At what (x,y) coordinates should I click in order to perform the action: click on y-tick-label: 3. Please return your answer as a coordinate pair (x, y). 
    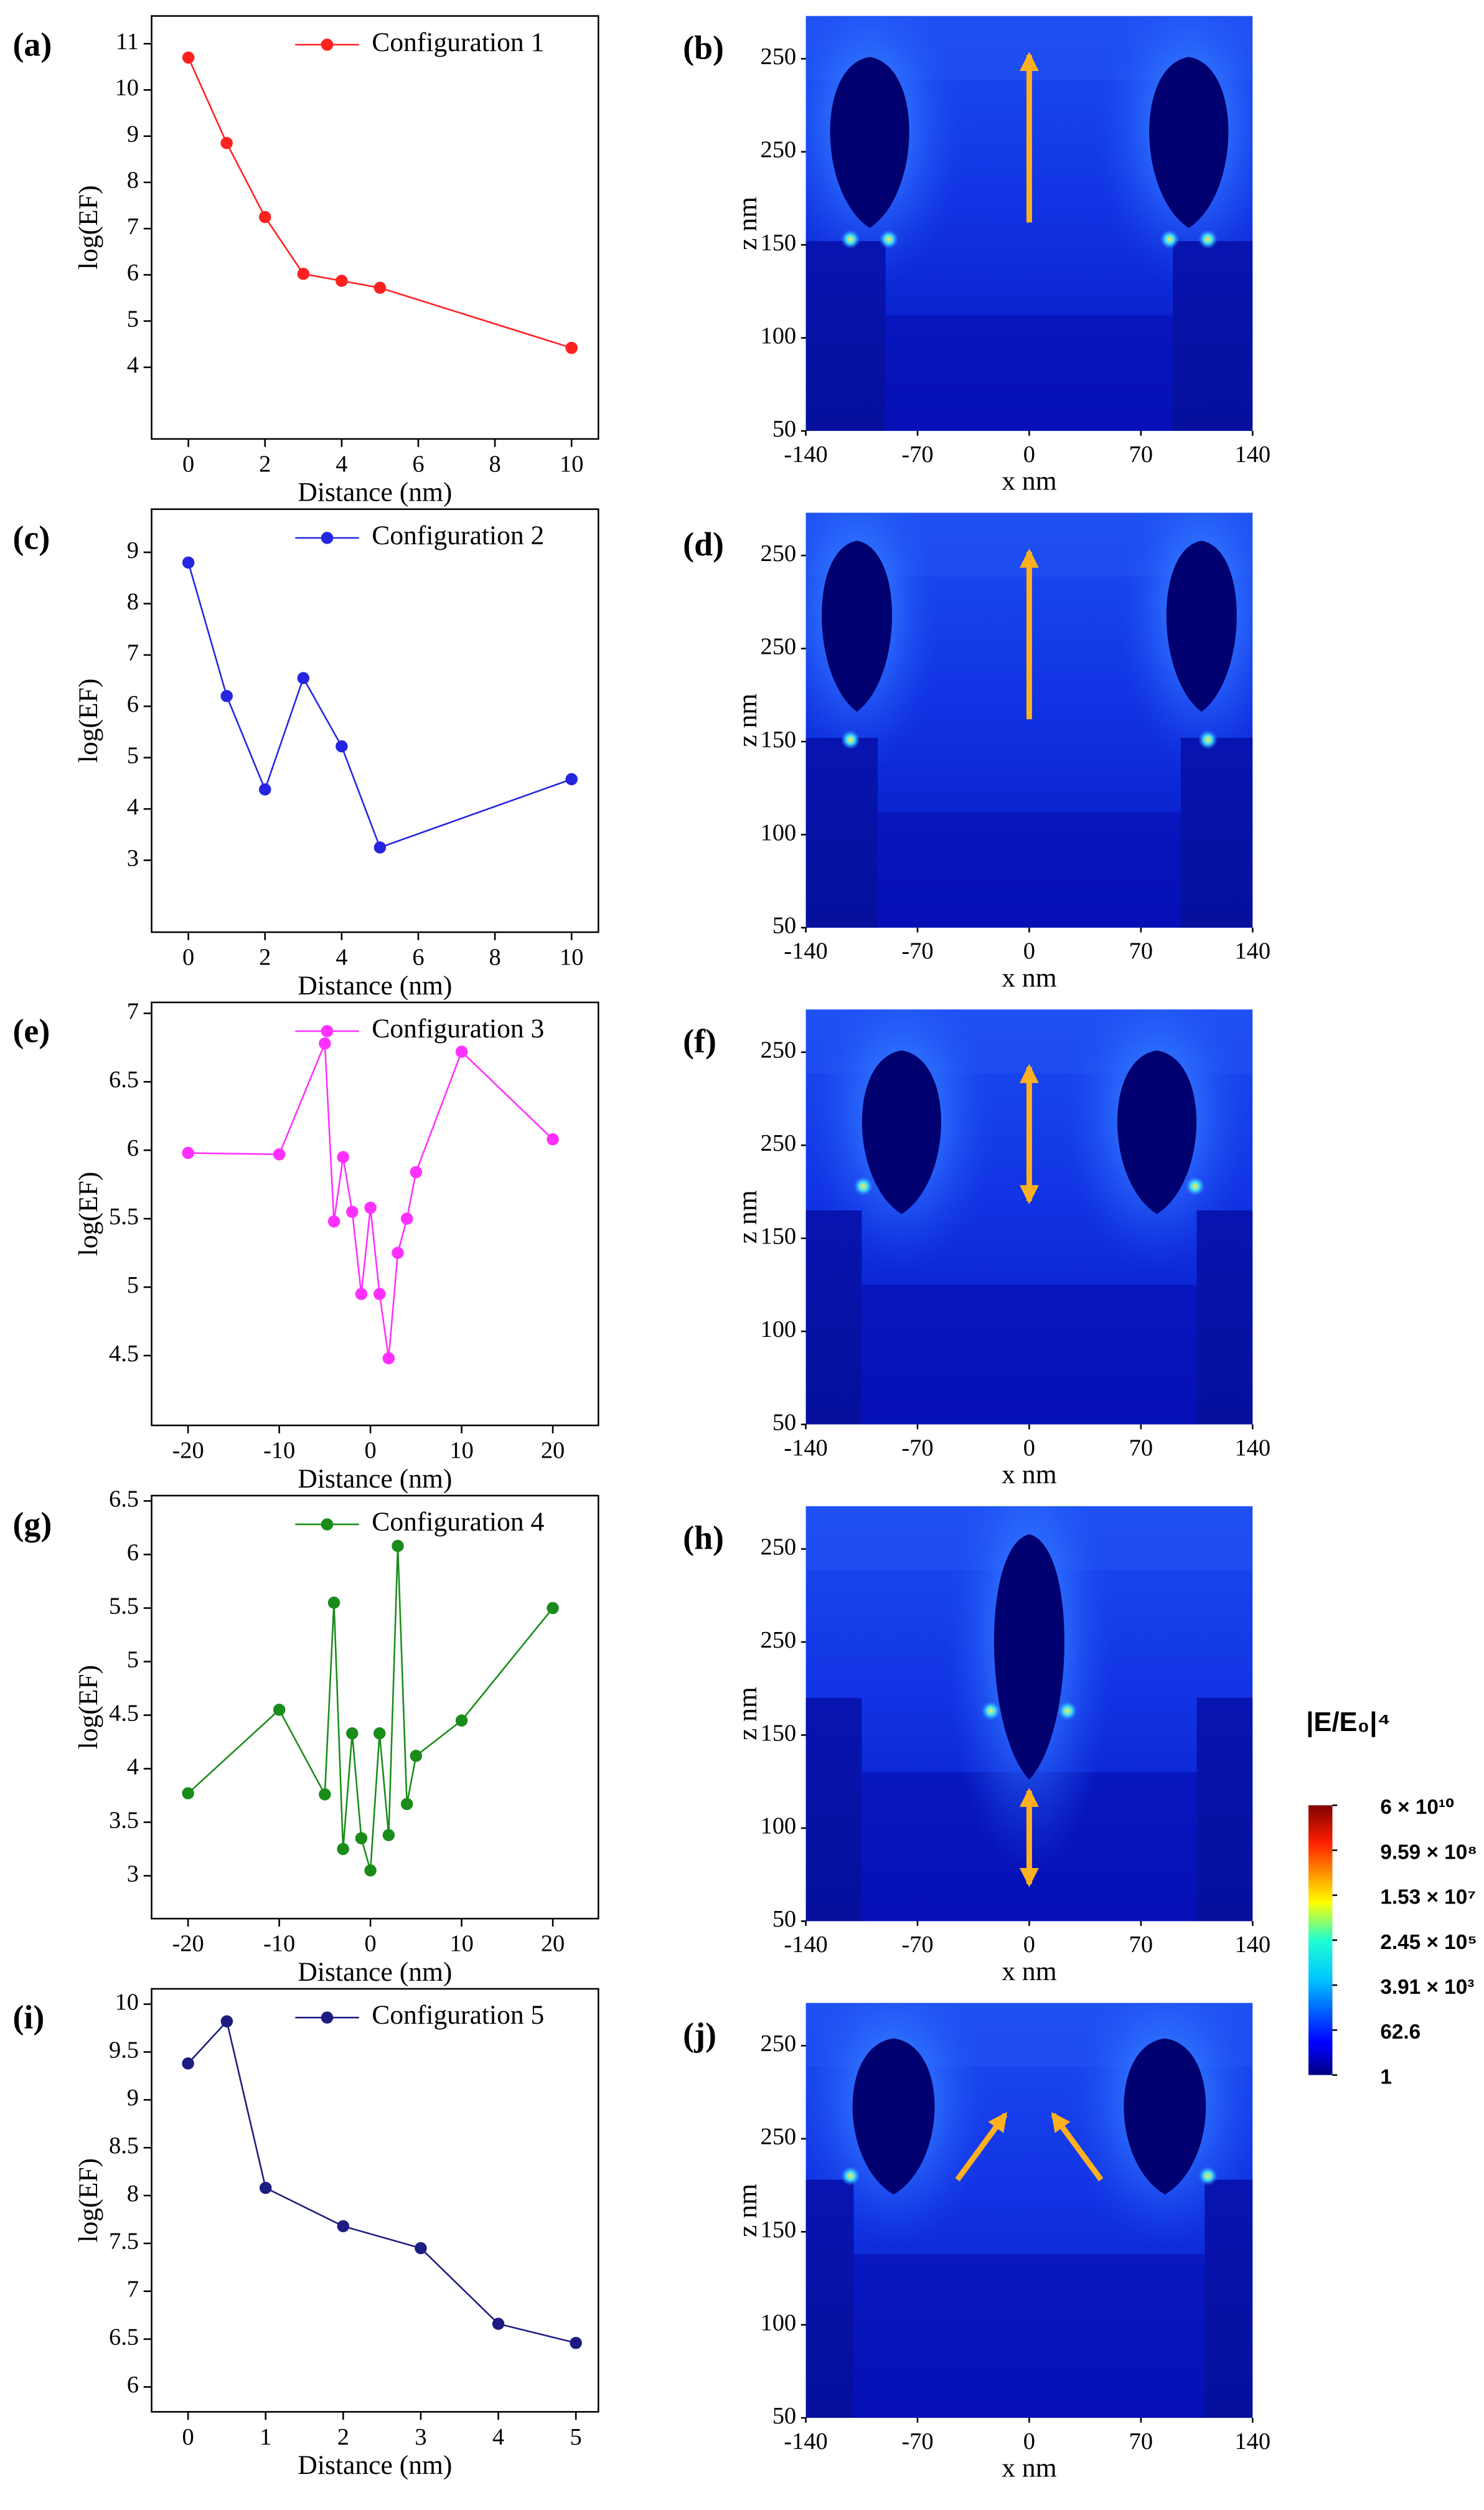
    Looking at the image, I should click on (133, 858).